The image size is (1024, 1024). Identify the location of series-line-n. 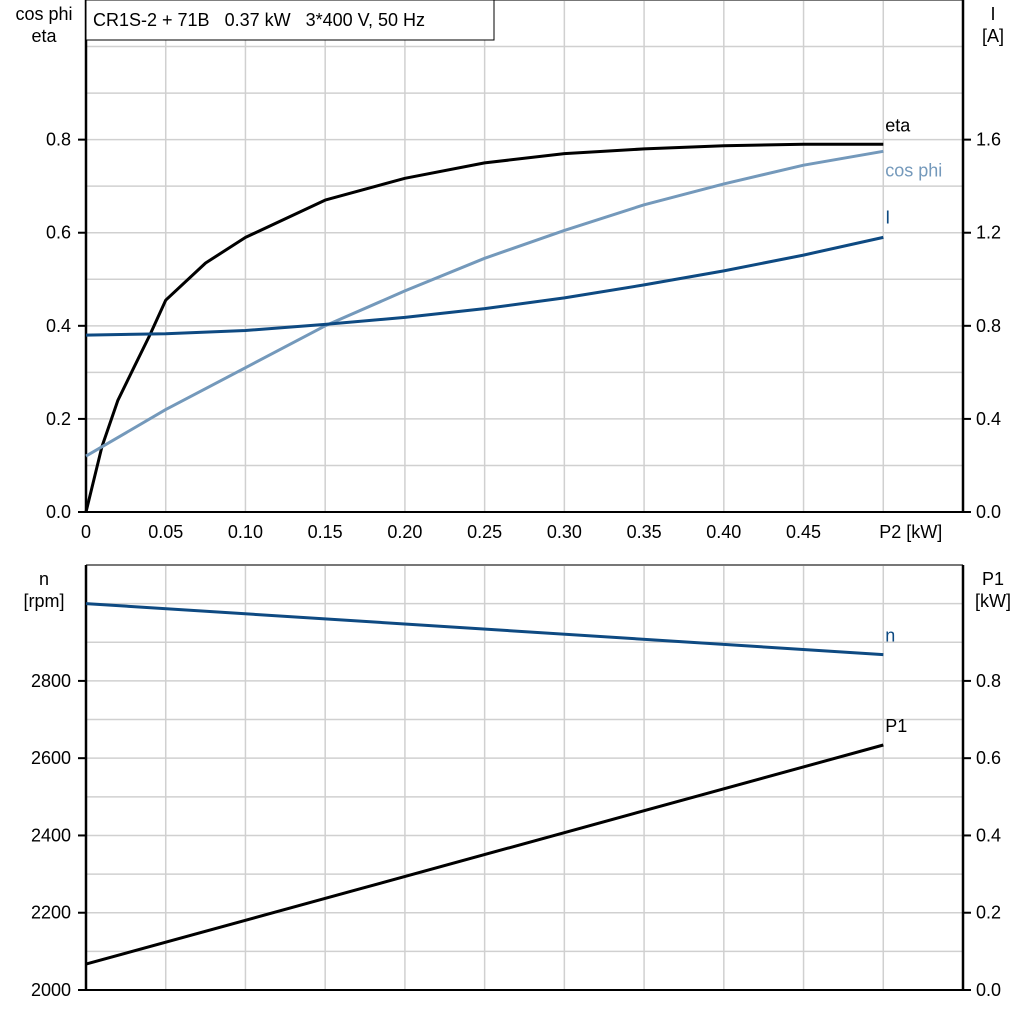
(484, 629).